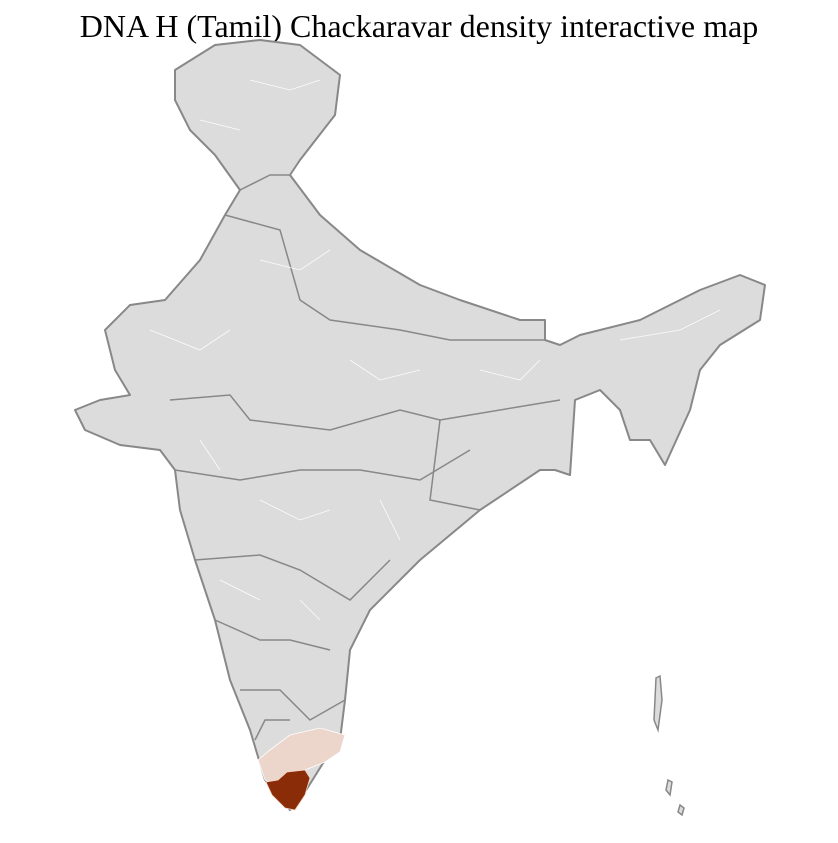 Image resolution: width=838 pixels, height=843 pixels. Describe the element at coordinates (669, 745) in the screenshot. I see `andaman-nicobar-islands` at that location.